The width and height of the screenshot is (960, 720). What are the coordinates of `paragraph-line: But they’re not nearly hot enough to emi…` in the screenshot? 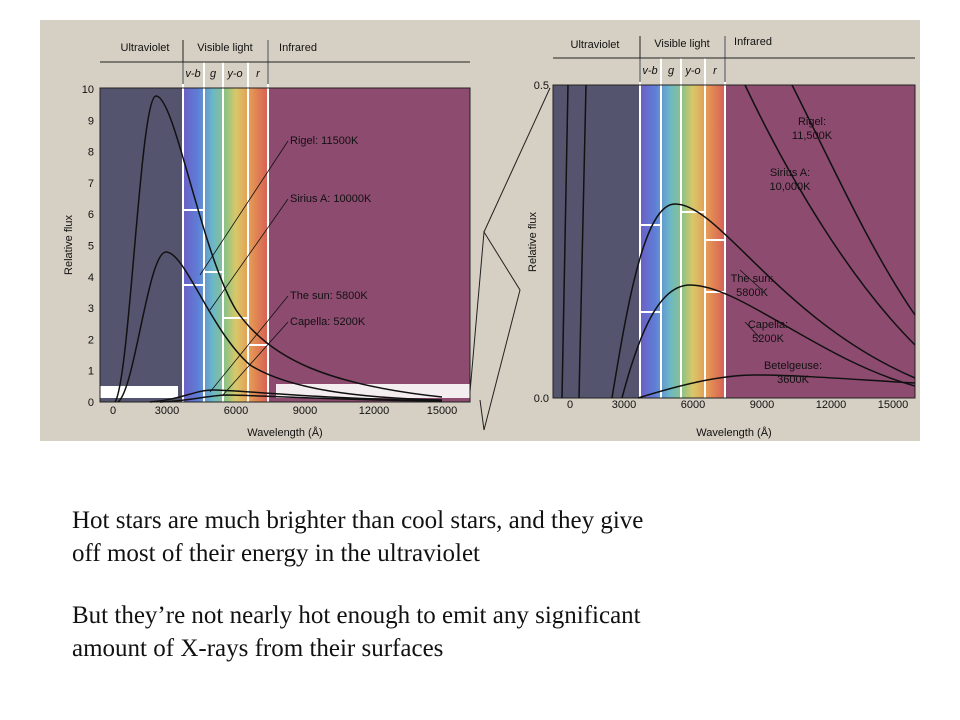 It's located at (356, 615).